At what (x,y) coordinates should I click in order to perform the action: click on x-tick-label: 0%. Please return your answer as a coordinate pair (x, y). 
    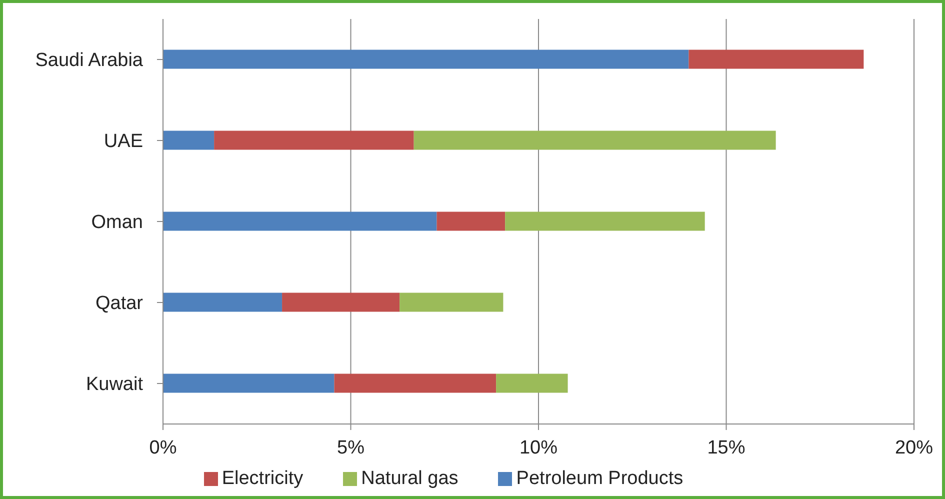
    Looking at the image, I should click on (163, 447).